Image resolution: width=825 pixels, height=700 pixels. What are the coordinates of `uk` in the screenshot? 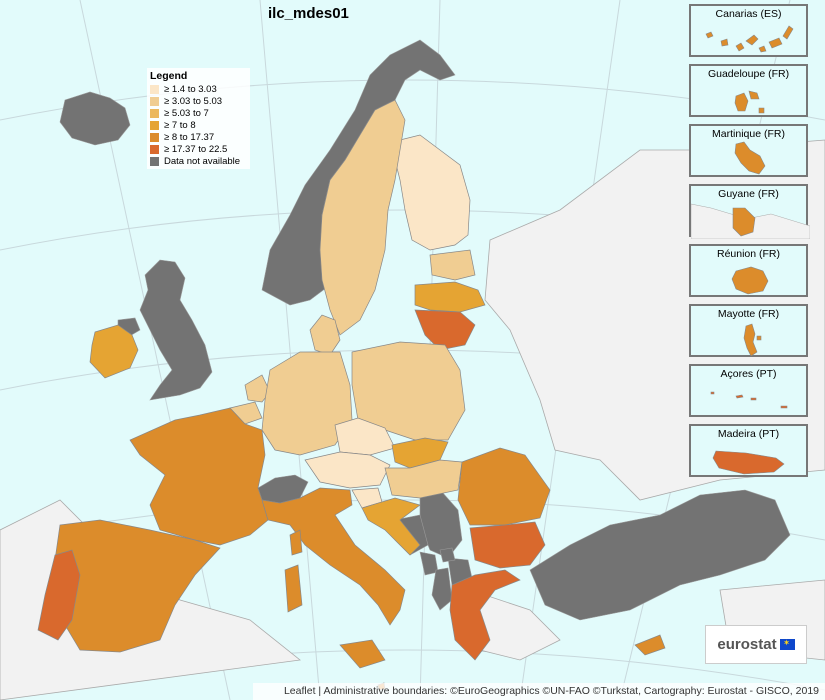 It's located at (176, 330).